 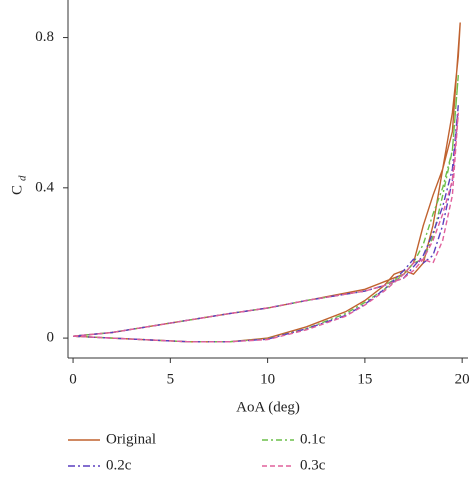 What do you see at coordinates (17, 190) in the screenshot?
I see `y-axis-label: C` at bounding box center [17, 190].